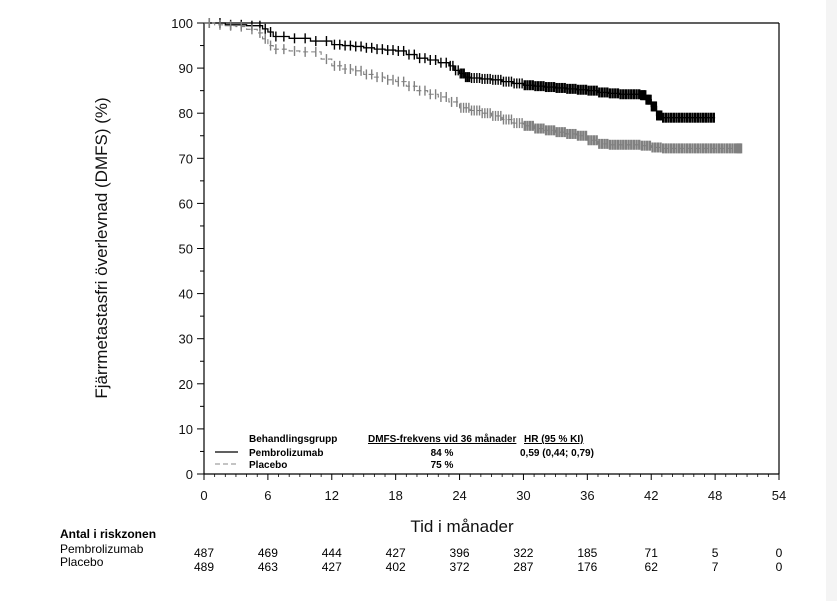 This screenshot has height=601, width=837. What do you see at coordinates (204, 553) in the screenshot?
I see `risk-count-pembrolizumab: 487` at bounding box center [204, 553].